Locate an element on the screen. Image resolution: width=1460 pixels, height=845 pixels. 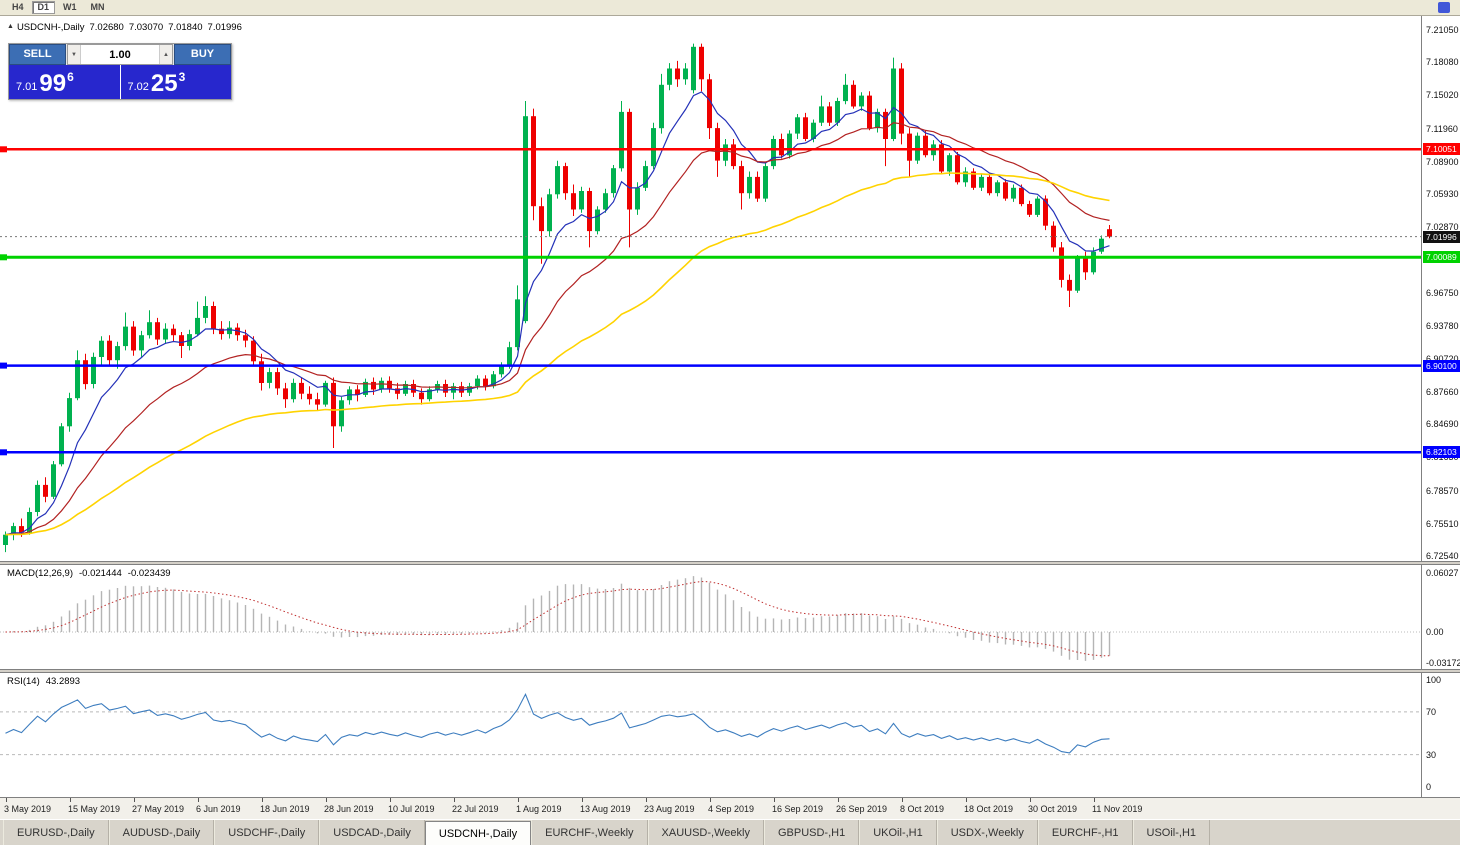
macd-axis-label: 0.00 is located at coordinates (1435, 632).